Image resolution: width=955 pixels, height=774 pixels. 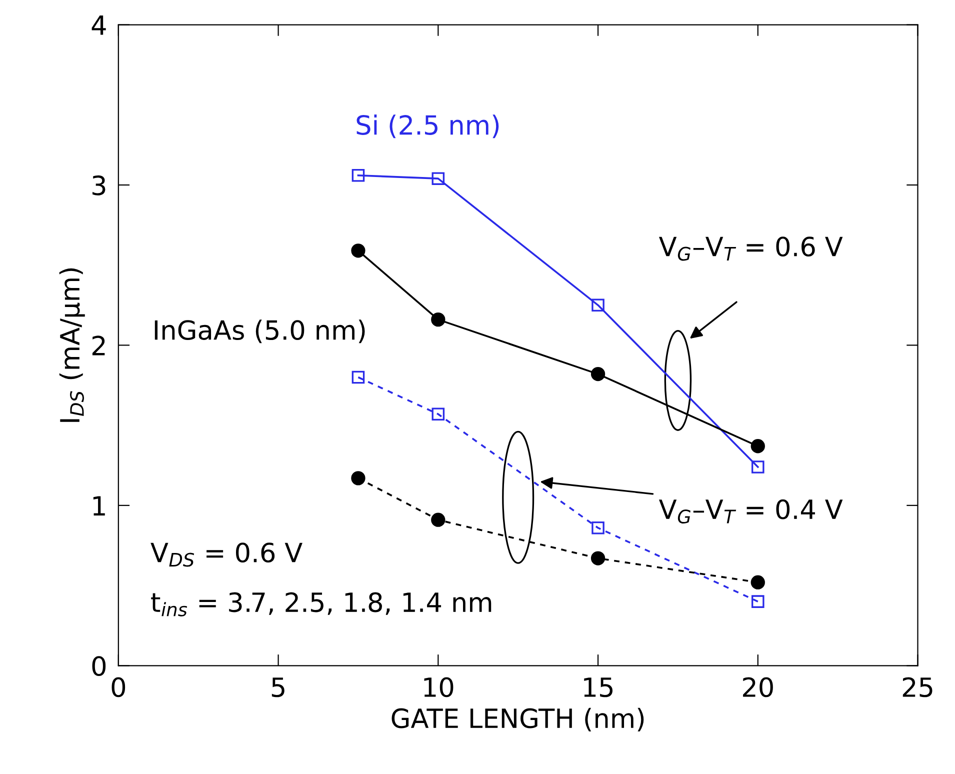 I want to click on x-tick-label: 10, so click(x=439, y=687).